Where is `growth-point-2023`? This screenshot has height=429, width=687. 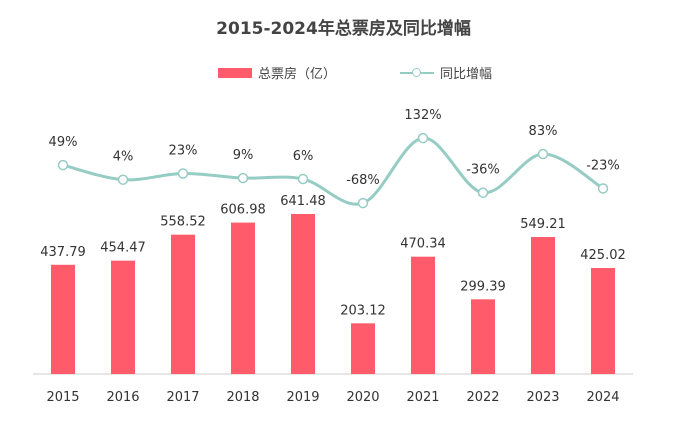 growth-point-2023 is located at coordinates (543, 154).